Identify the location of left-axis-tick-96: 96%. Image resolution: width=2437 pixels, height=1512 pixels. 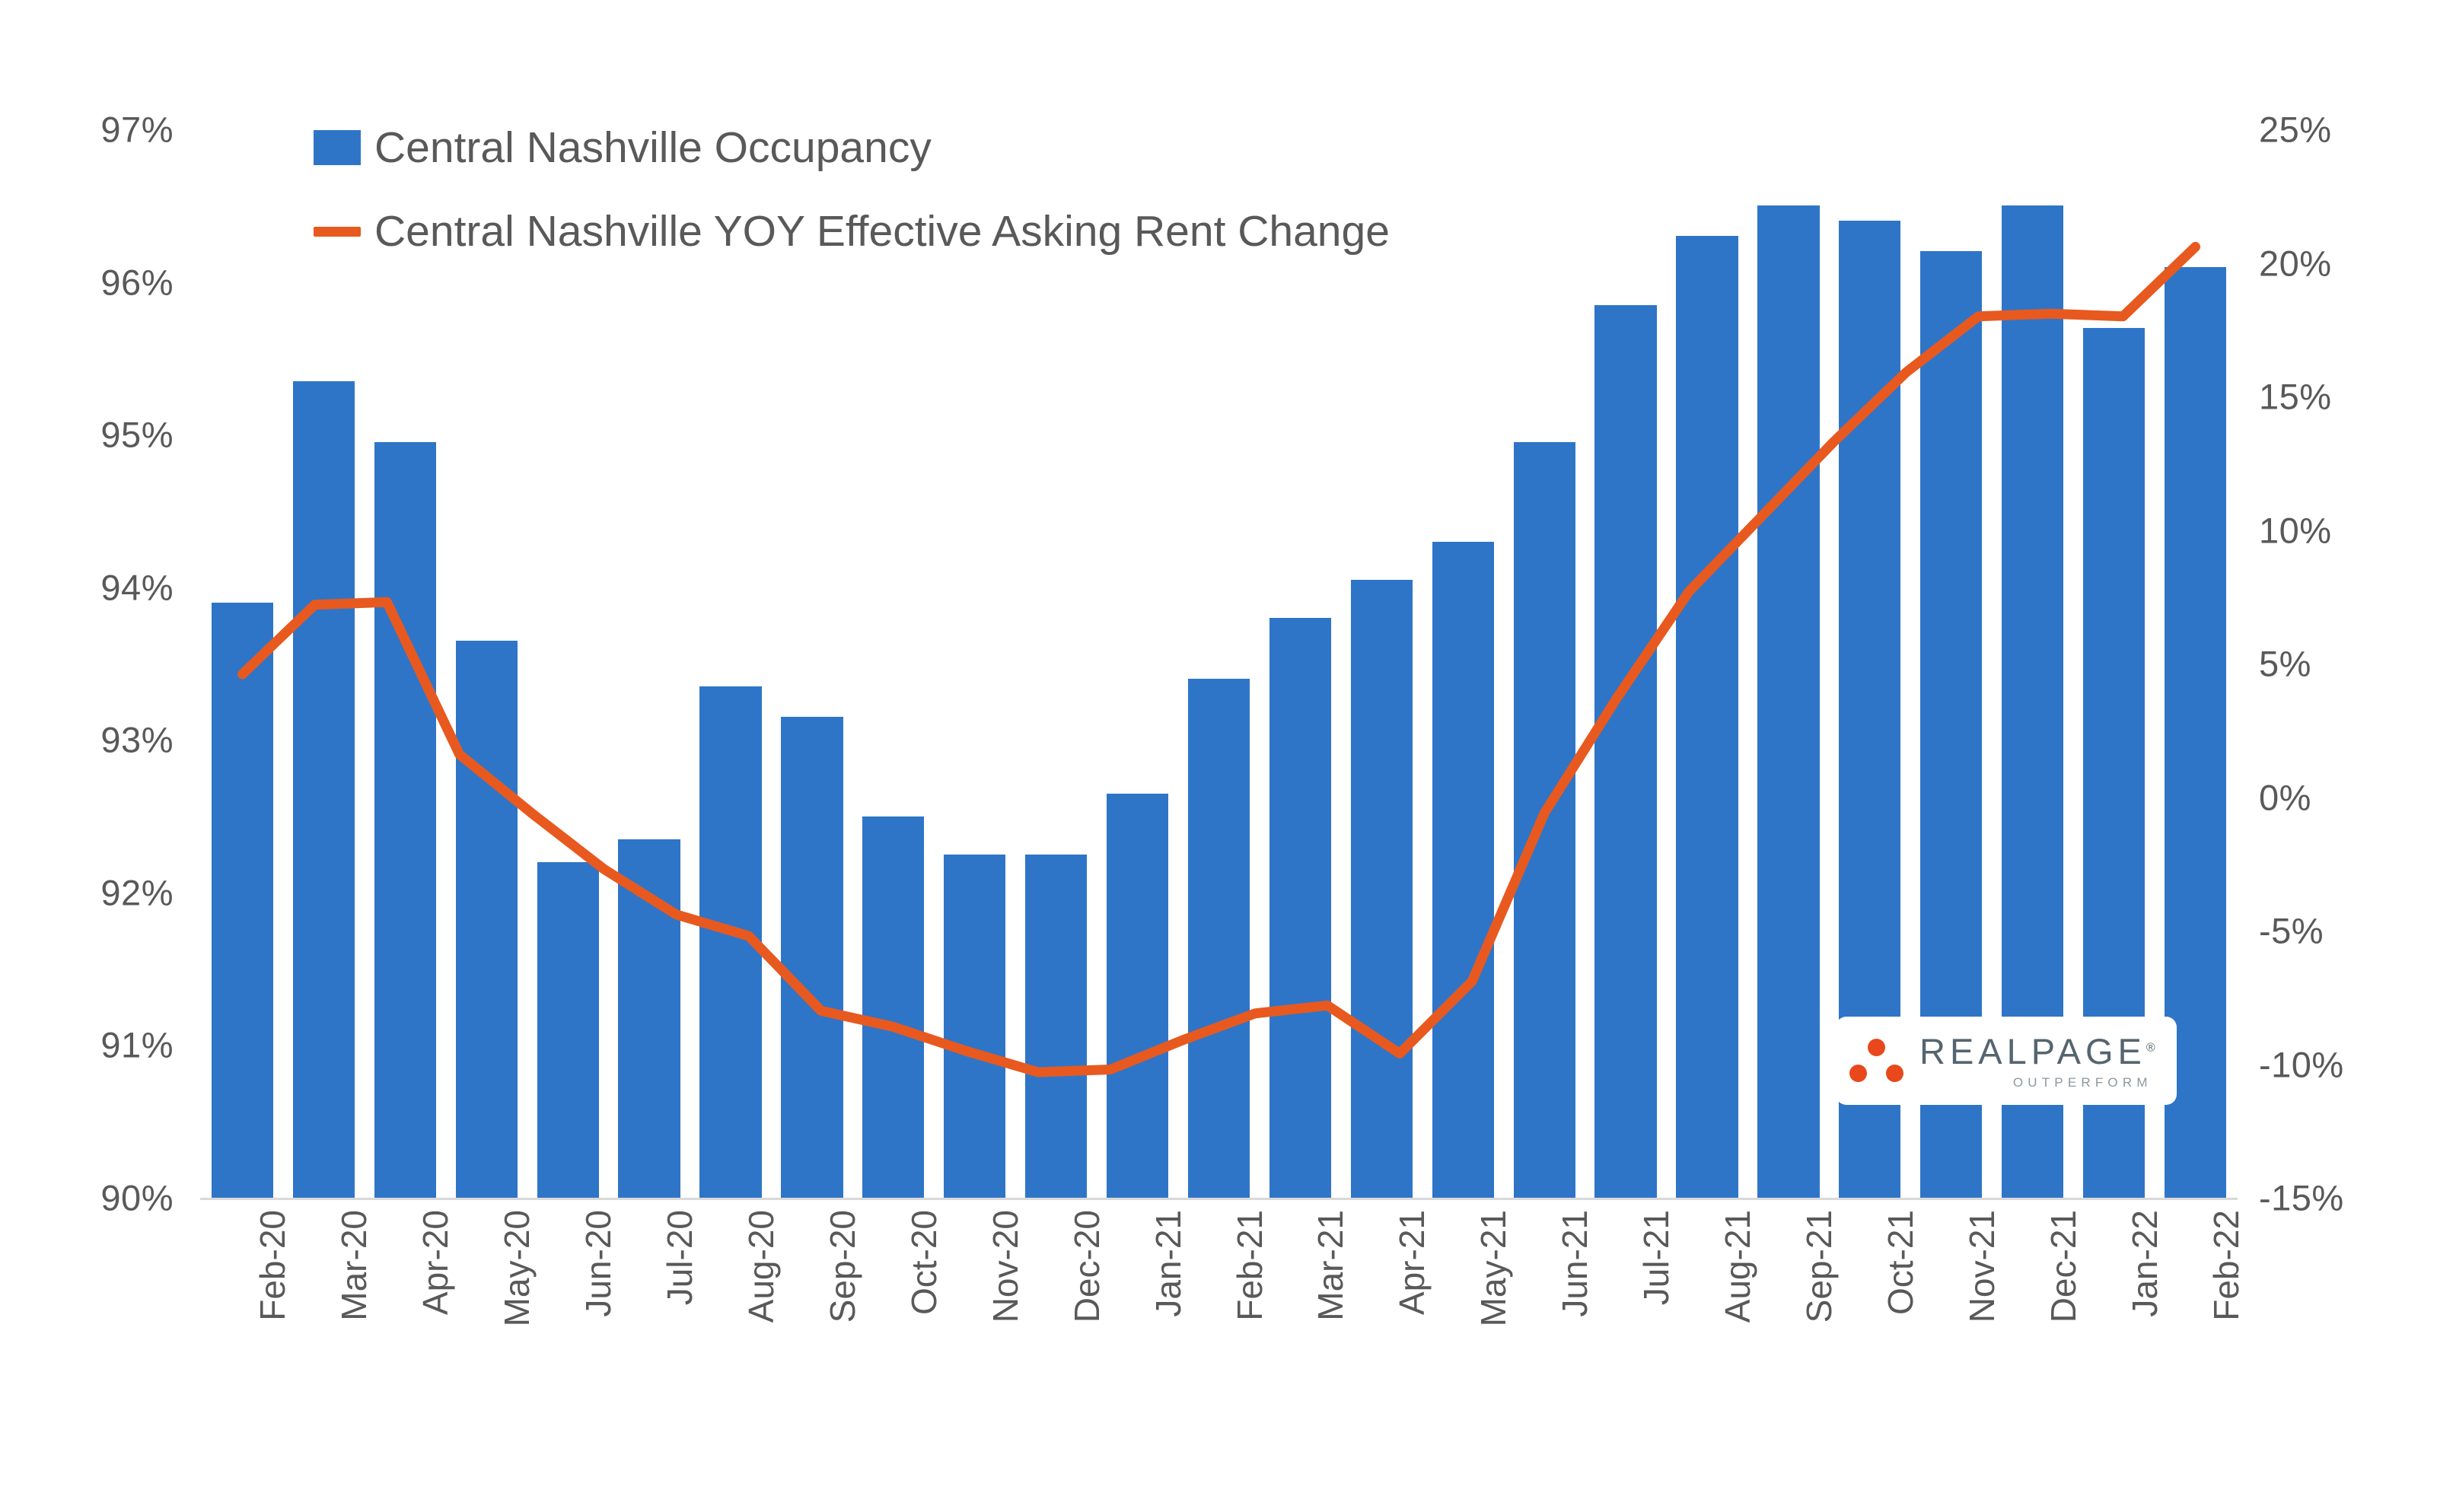
(137, 282).